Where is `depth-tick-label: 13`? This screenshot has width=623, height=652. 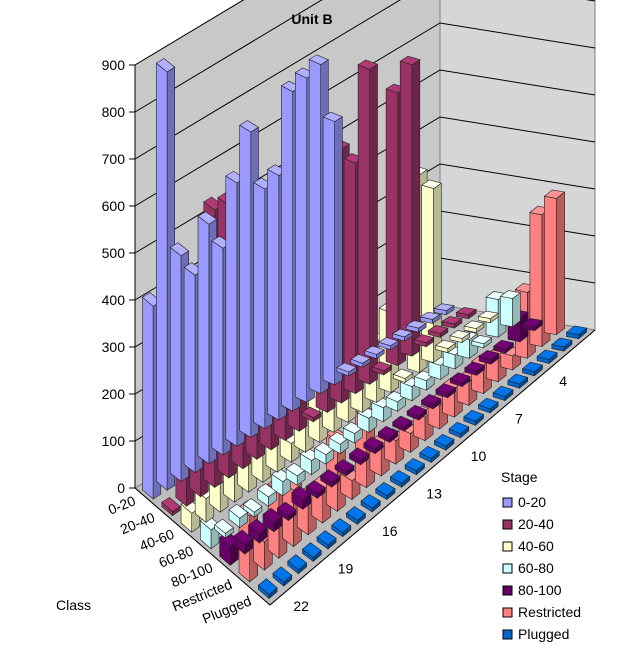 depth-tick-label: 13 is located at coordinates (434, 493).